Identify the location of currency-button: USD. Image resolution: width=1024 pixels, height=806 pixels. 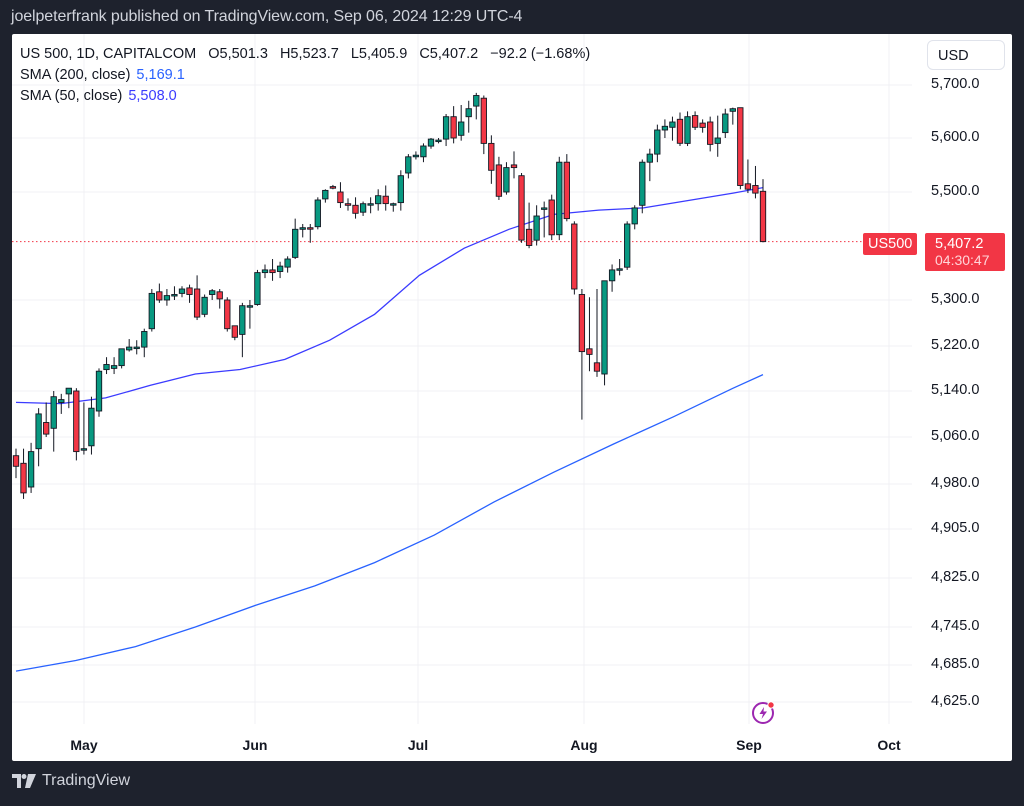
(966, 55).